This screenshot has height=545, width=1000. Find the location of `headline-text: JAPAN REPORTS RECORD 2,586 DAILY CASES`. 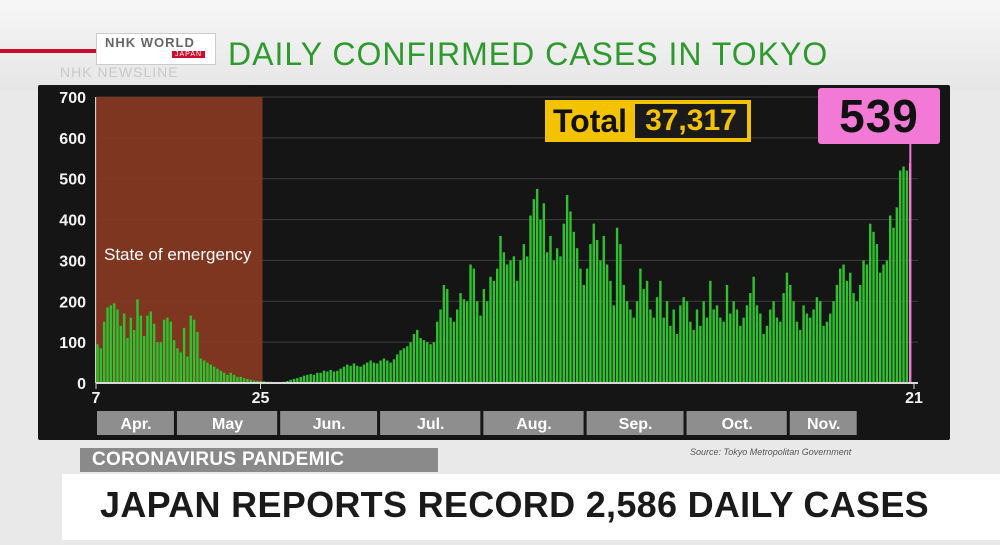

headline-text: JAPAN REPORTS RECORD 2,586 DAILY CASES is located at coordinates (514, 504).